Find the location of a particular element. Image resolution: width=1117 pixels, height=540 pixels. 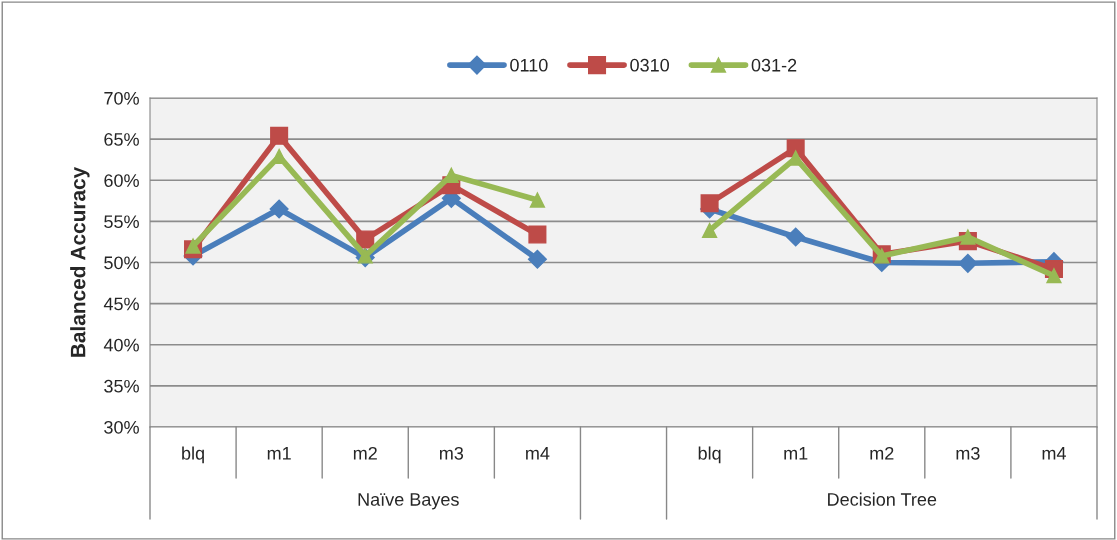

y-axis-title: Balanced Accuracy is located at coordinates (80, 261).